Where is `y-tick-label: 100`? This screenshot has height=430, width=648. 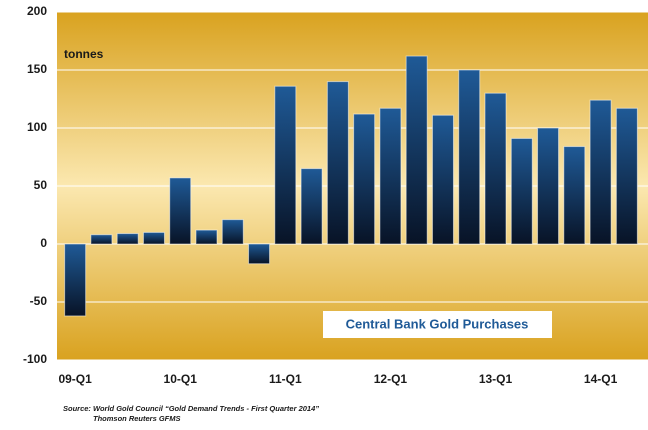
y-tick-label: 100 is located at coordinates (37, 127).